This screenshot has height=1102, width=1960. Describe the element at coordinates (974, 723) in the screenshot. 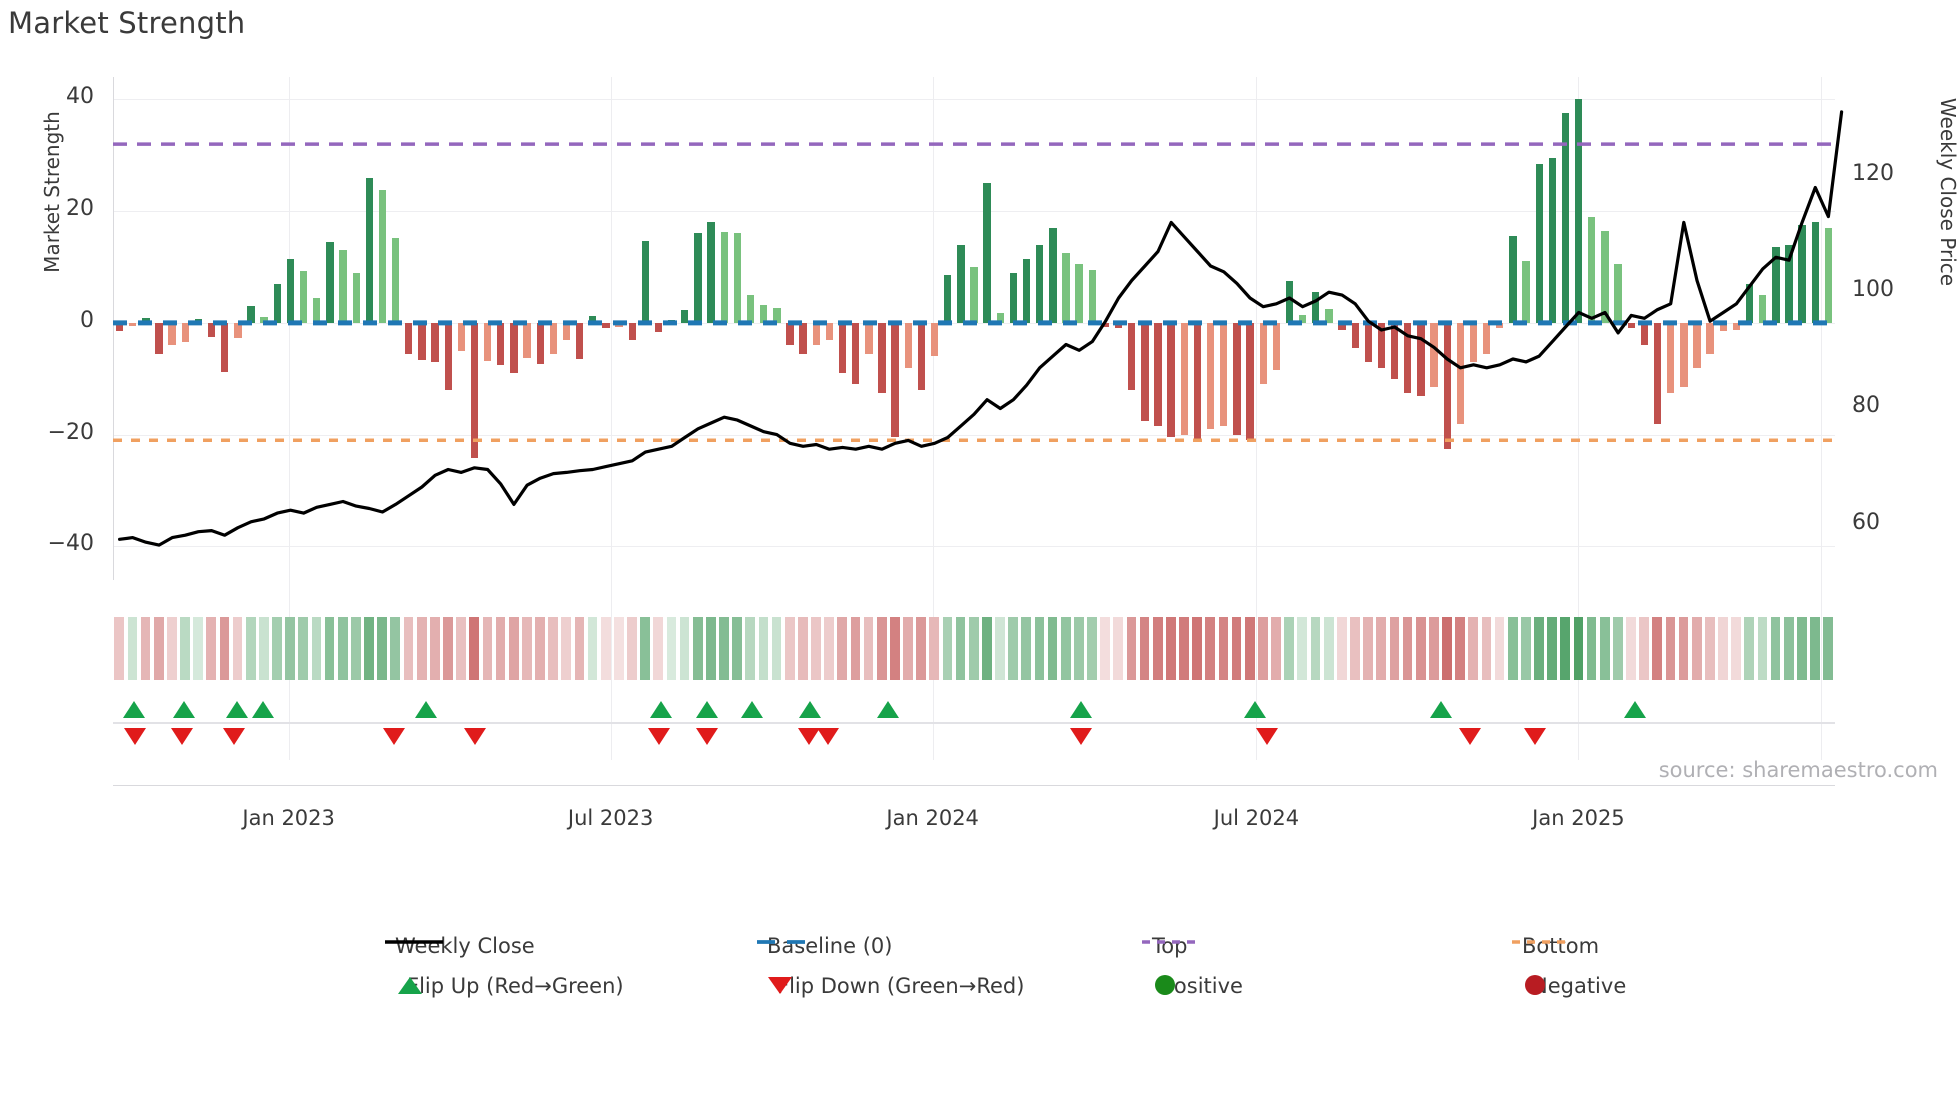

I see `flip-row-divider` at that location.